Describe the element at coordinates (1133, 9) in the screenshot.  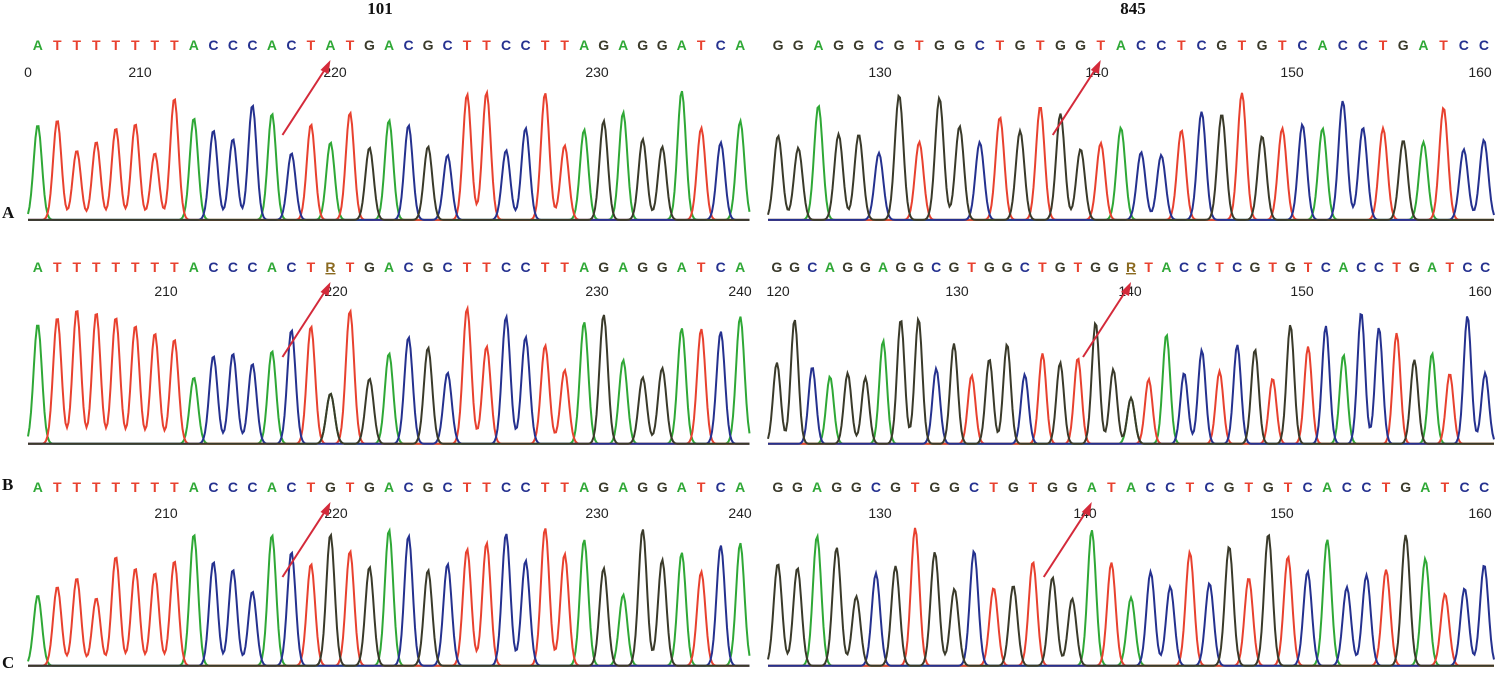
I see `column-title: 845` at that location.